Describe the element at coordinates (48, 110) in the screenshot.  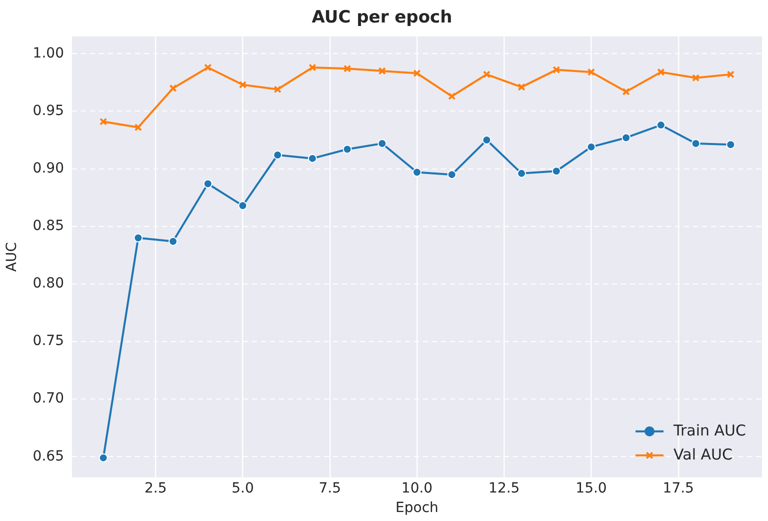
I see `y-tick-label: 0.95` at that location.